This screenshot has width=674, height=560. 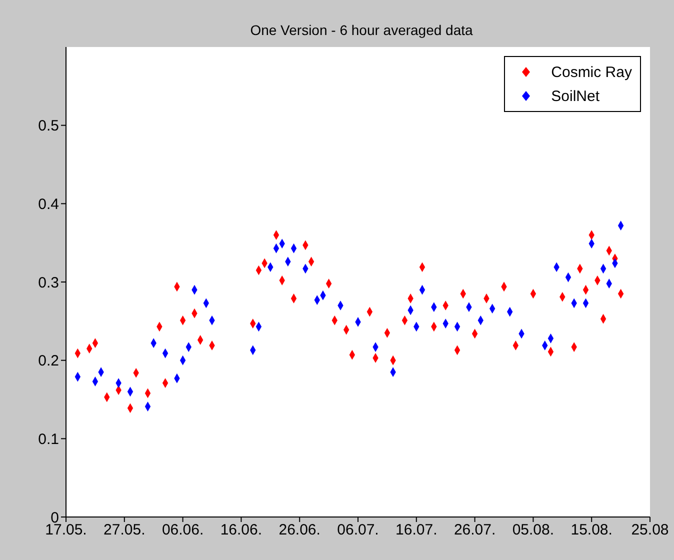 What do you see at coordinates (575, 96) in the screenshot?
I see `legend-label: SoilNet` at bounding box center [575, 96].